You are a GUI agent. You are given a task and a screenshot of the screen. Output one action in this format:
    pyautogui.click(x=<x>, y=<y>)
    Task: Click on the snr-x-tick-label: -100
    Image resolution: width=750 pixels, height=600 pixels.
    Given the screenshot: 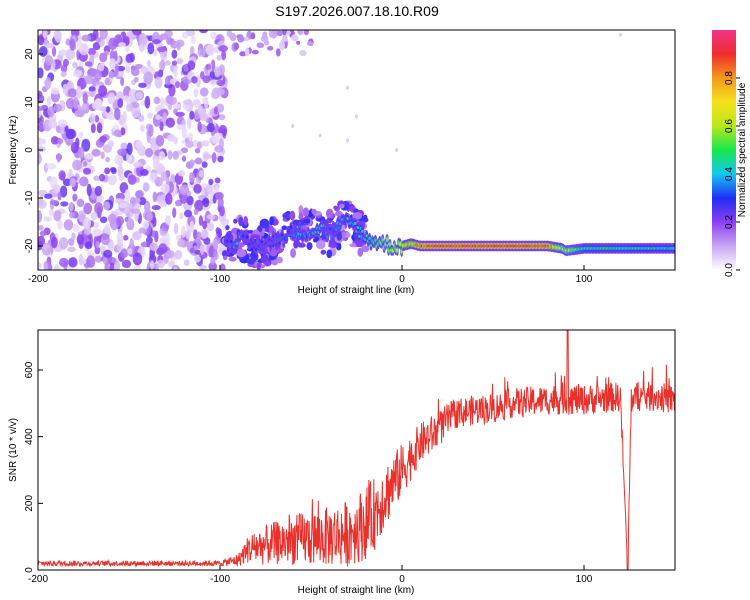 What is the action you would take?
    pyautogui.click(x=220, y=579)
    